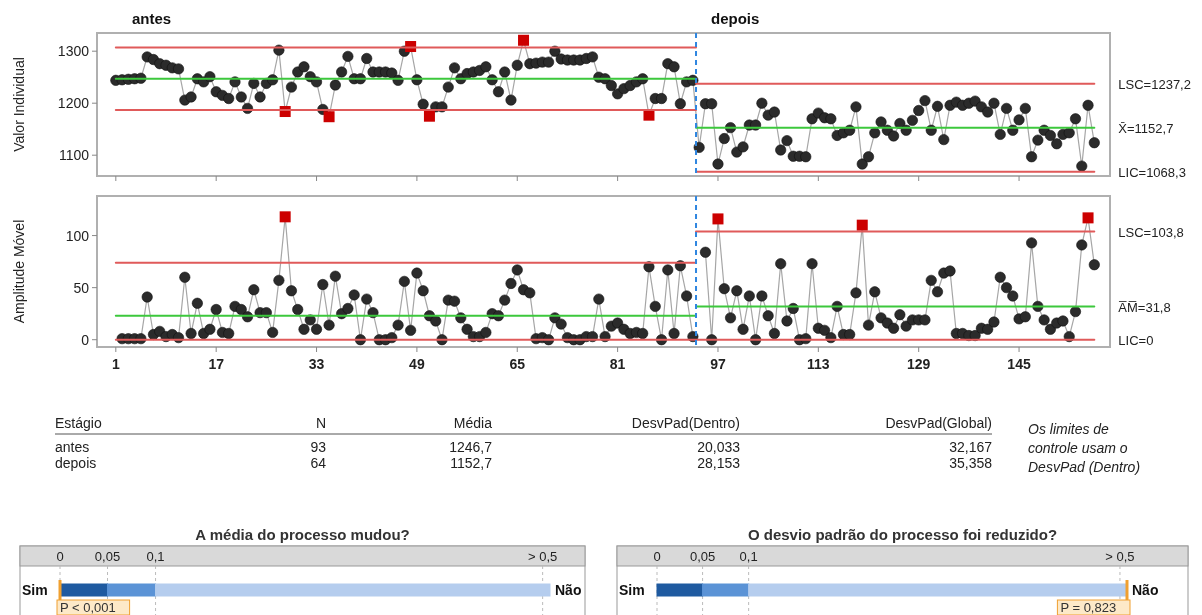 The height and width of the screenshot is (615, 1202). Describe the element at coordinates (685, 423) in the screenshot. I see `category-label: DesvPad(Dentro)` at that location.